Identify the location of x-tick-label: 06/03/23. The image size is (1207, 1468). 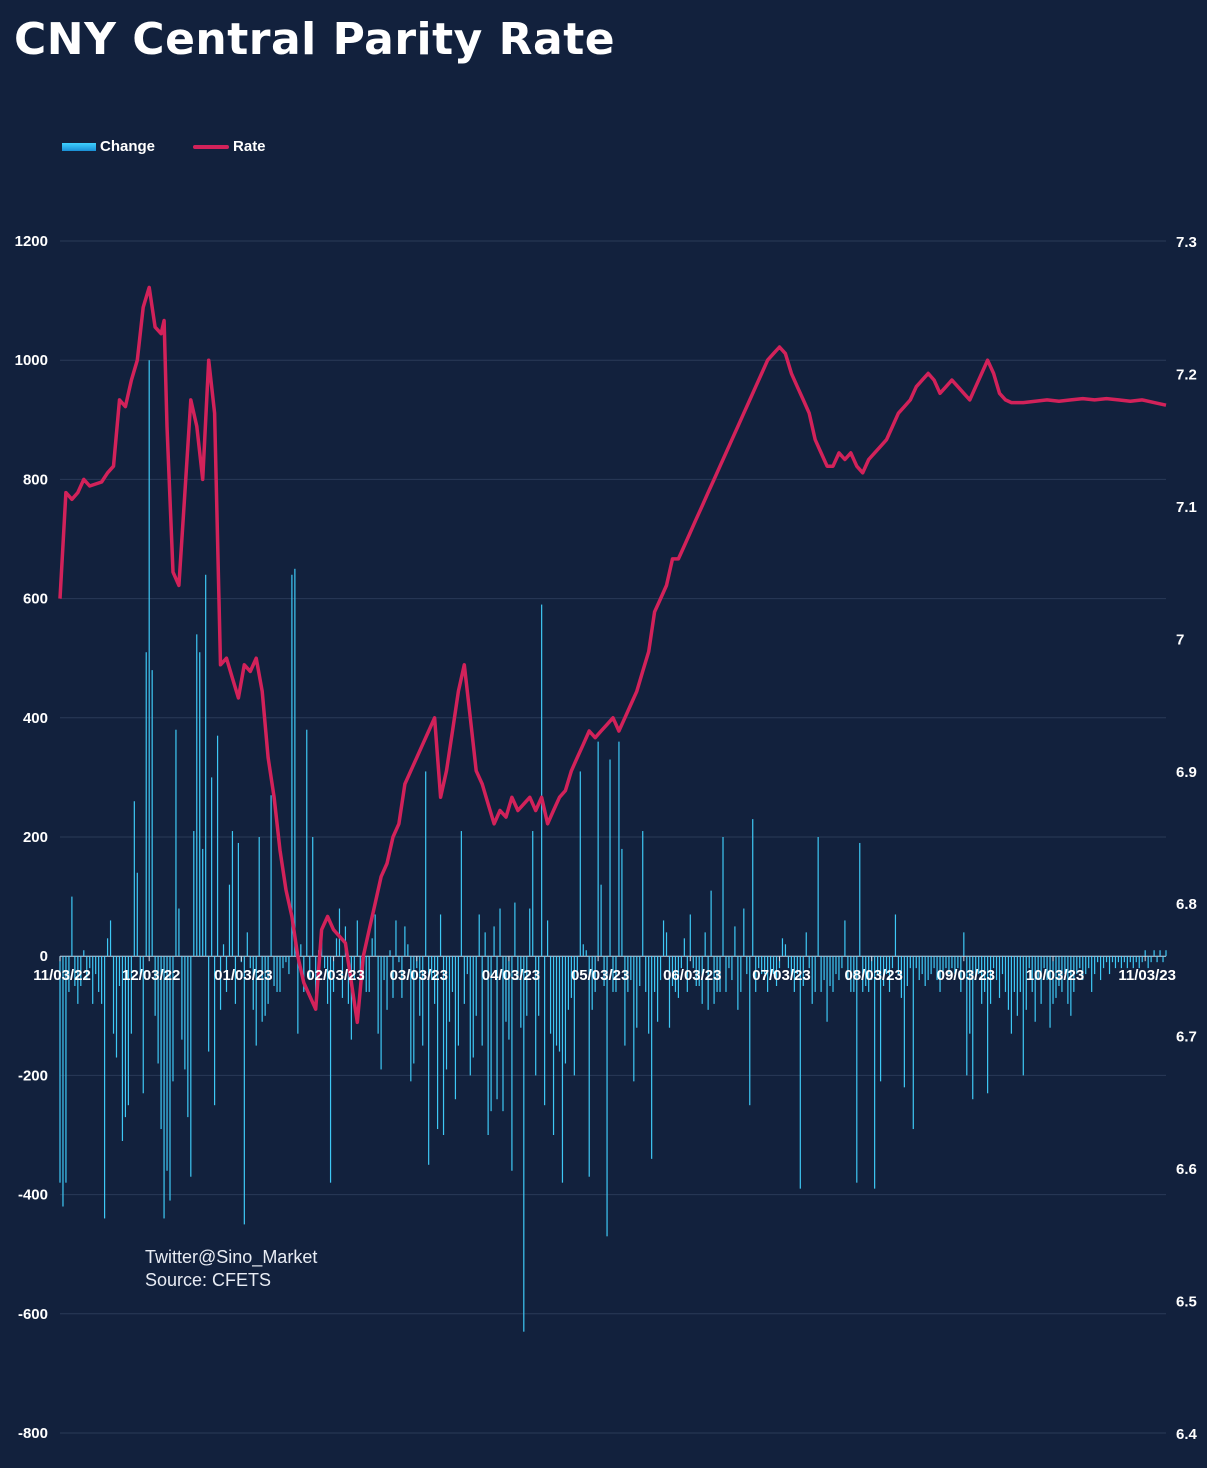
(692, 975).